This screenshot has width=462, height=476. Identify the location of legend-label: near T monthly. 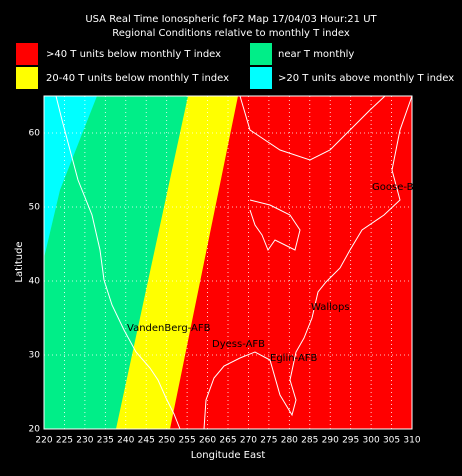
(316, 54).